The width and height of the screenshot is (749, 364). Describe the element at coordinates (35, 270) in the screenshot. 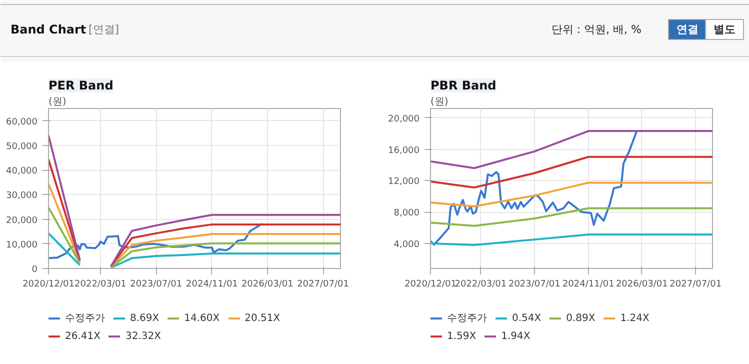

I see `y-tick-label: 0` at that location.